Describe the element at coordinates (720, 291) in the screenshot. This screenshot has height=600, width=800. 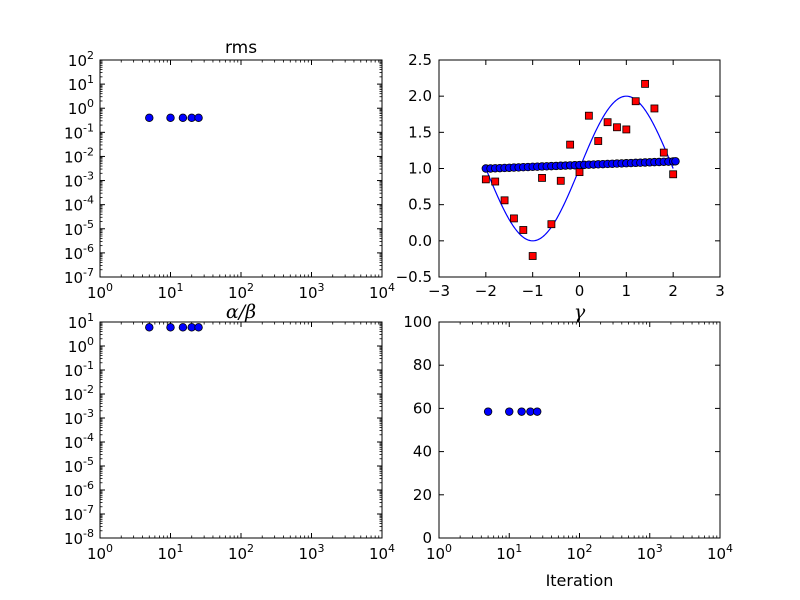
I see `x-tick-label: 3` at that location.